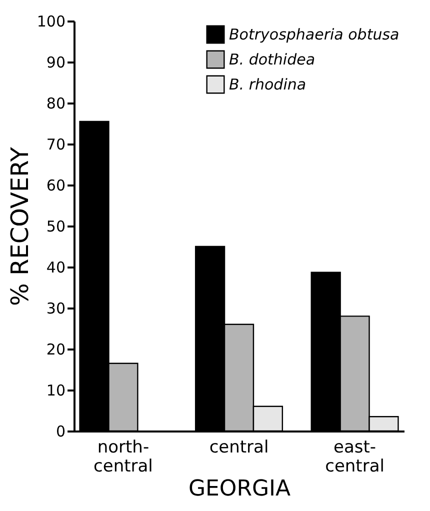 The width and height of the screenshot is (430, 511). What do you see at coordinates (56, 391) in the screenshot?
I see `y-tick-label: 10` at bounding box center [56, 391].